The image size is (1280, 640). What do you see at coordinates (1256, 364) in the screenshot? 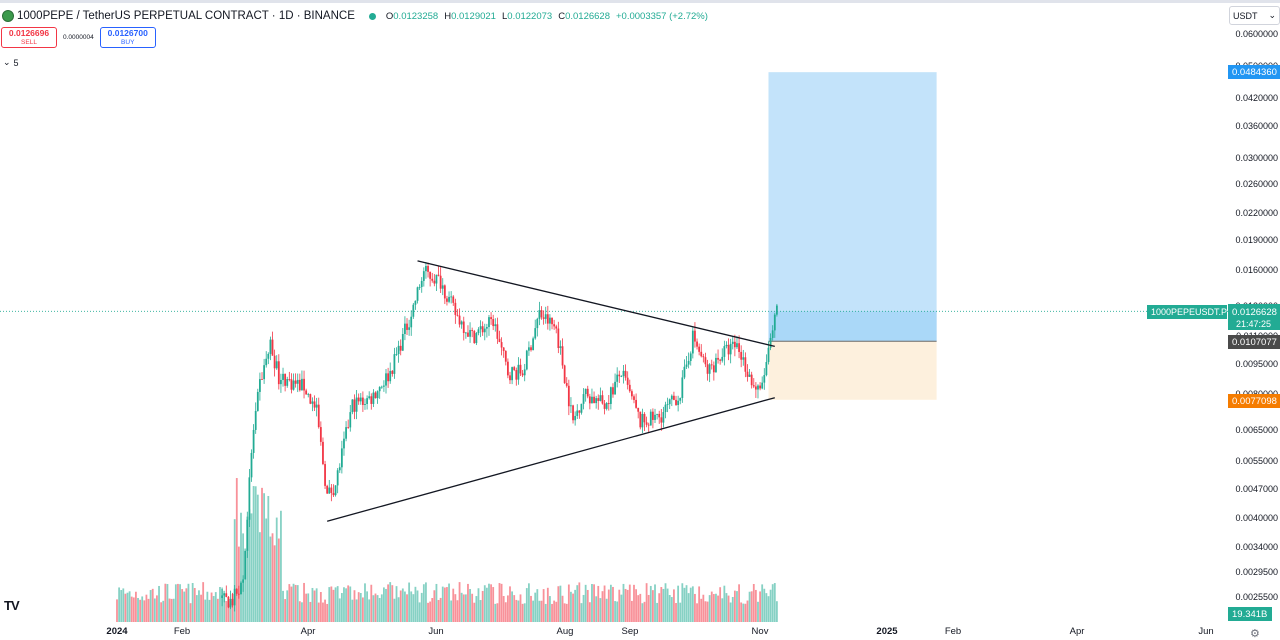
I see `price-tick-label: 0.0095000` at bounding box center [1256, 364].